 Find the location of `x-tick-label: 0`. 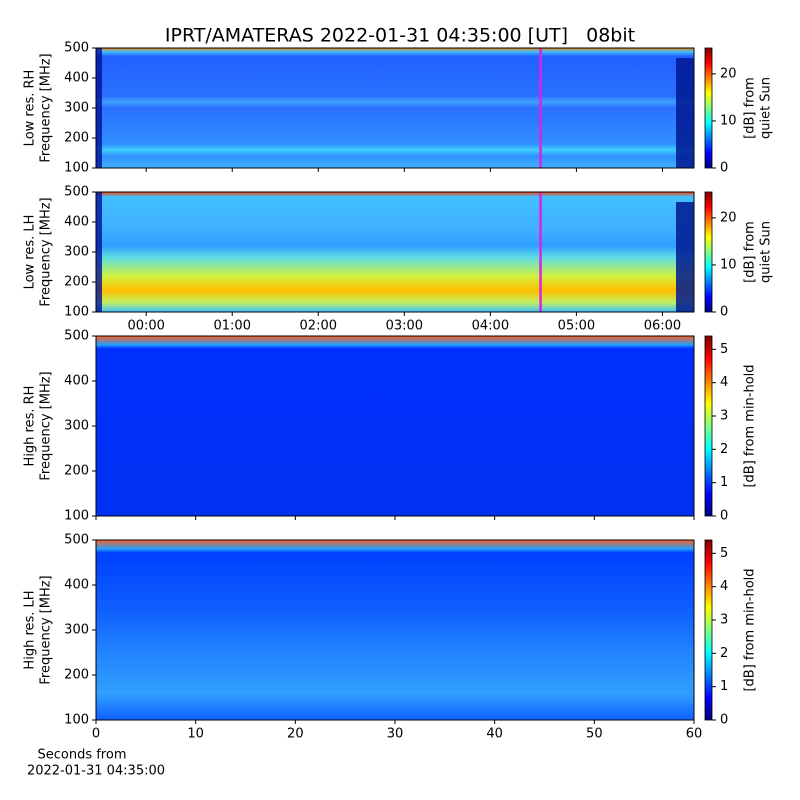

x-tick-label: 0 is located at coordinates (96, 734).